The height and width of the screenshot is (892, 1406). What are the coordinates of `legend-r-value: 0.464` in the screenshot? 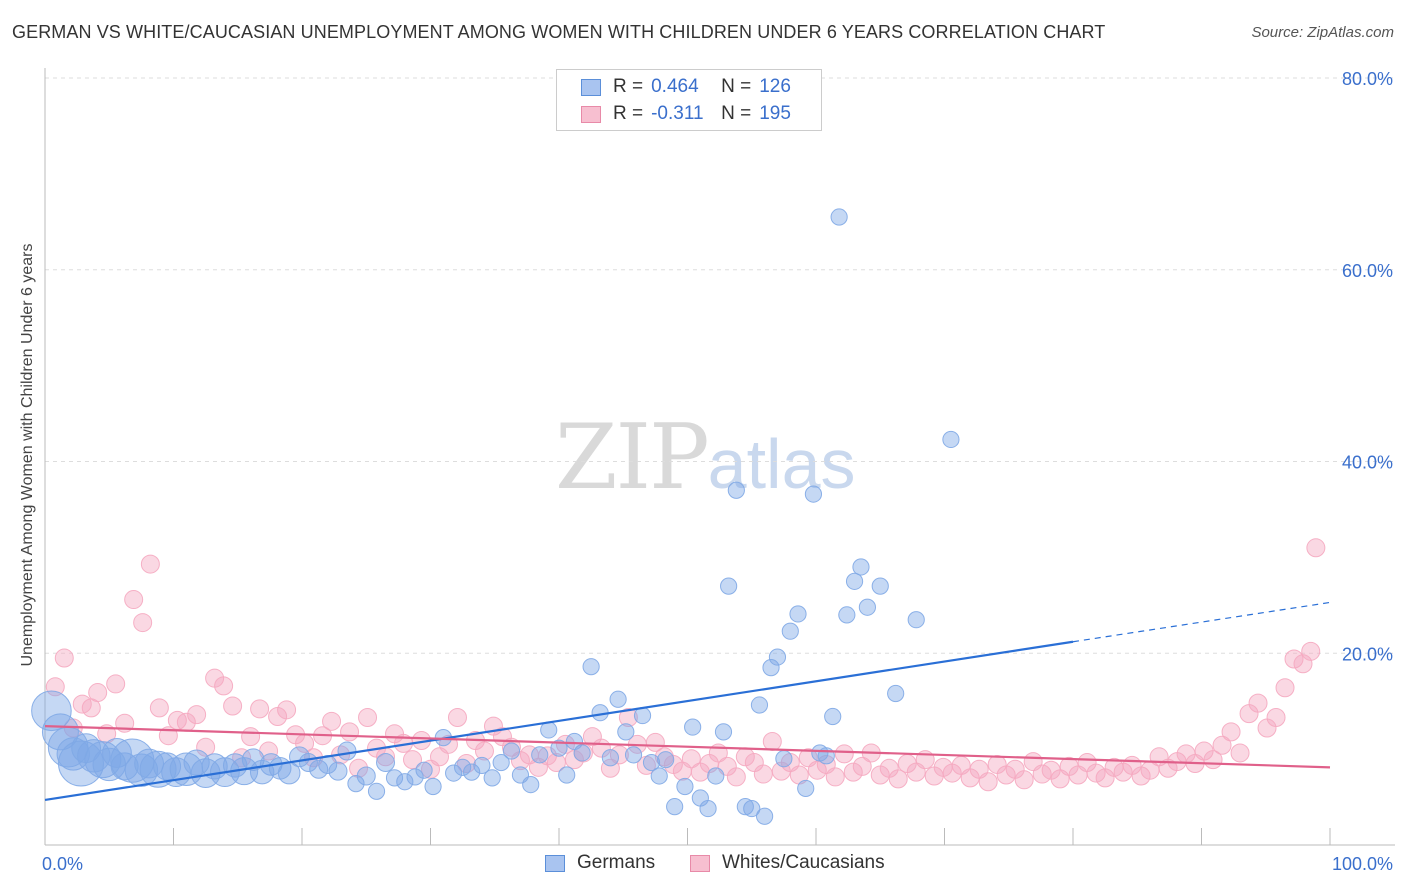 It's located at (675, 86).